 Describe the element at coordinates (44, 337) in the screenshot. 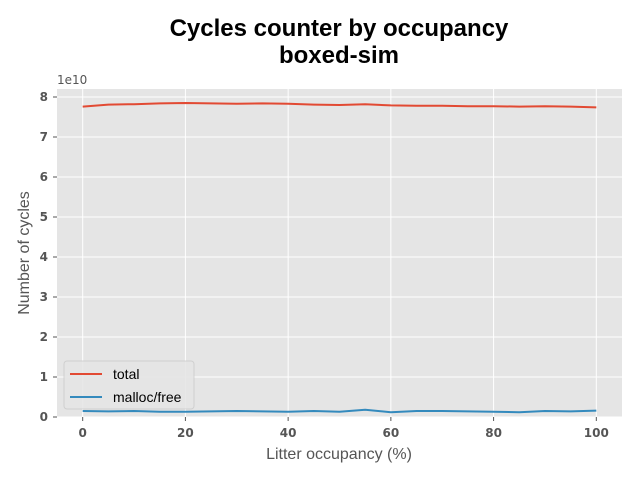

I see `y-tick-label: 2` at that location.